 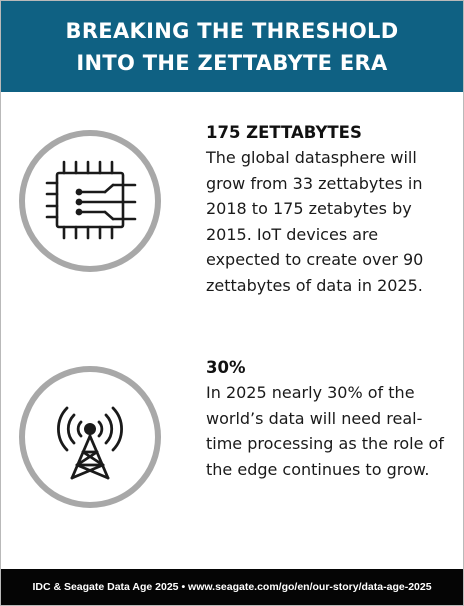 What do you see at coordinates (284, 132) in the screenshot?
I see `stat-headline: 175 ZETTABYTES` at bounding box center [284, 132].